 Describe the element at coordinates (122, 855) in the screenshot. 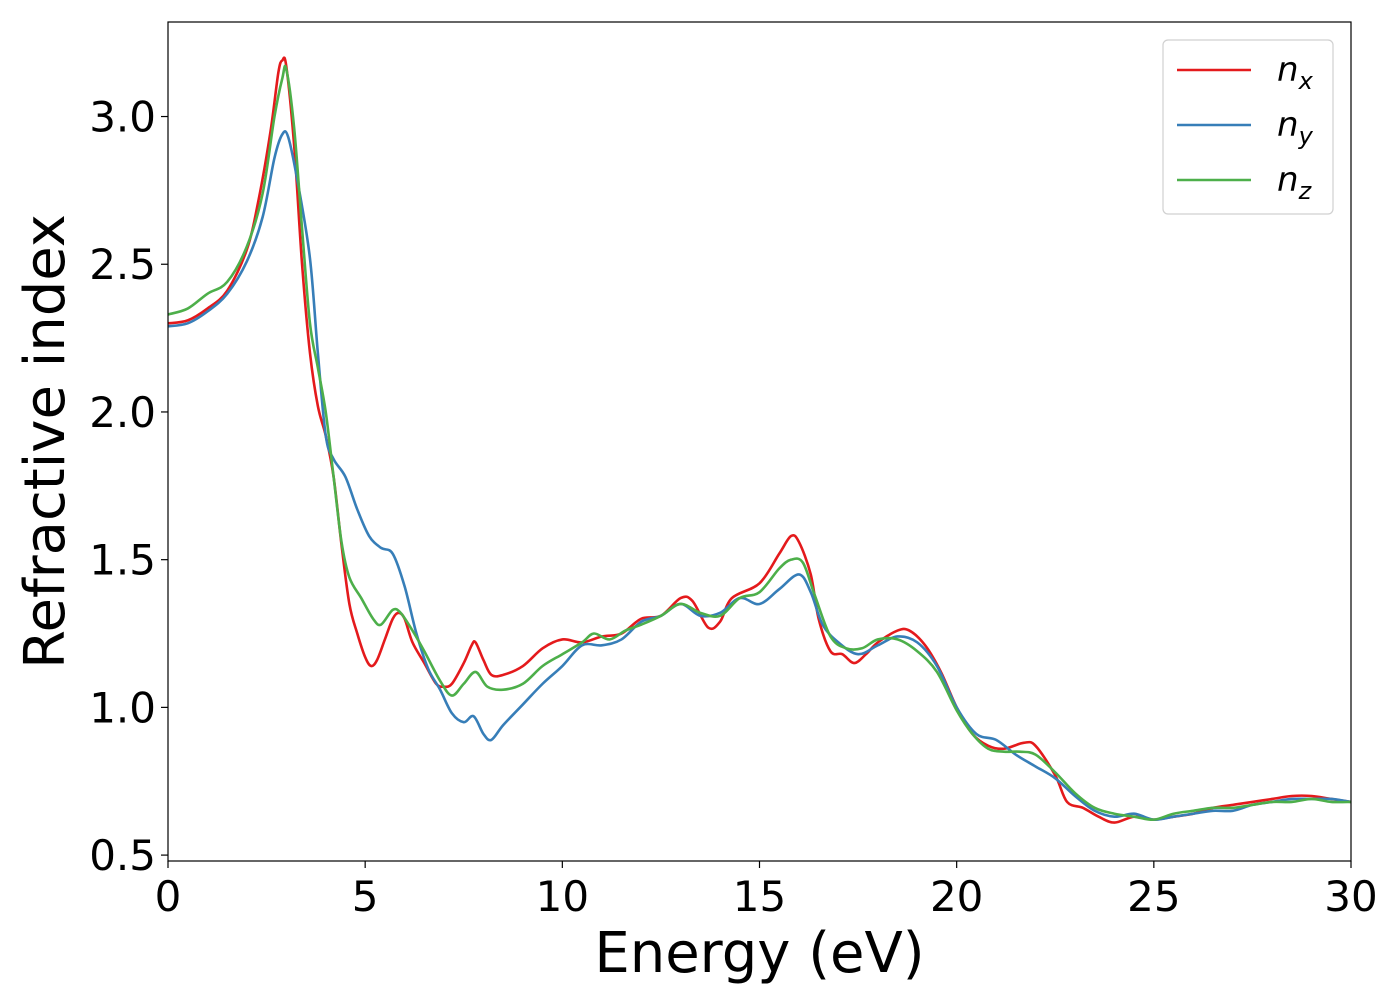

I see `y-tick-label: 0.5` at that location.